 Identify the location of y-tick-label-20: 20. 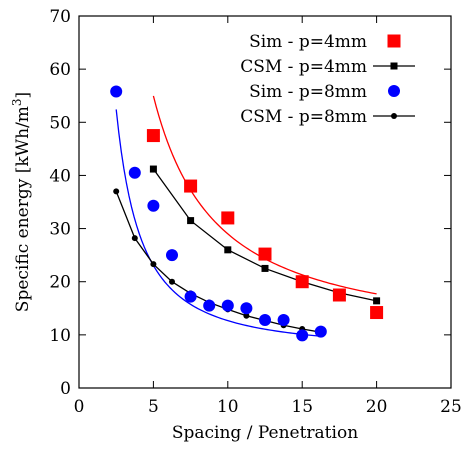
(60, 283).